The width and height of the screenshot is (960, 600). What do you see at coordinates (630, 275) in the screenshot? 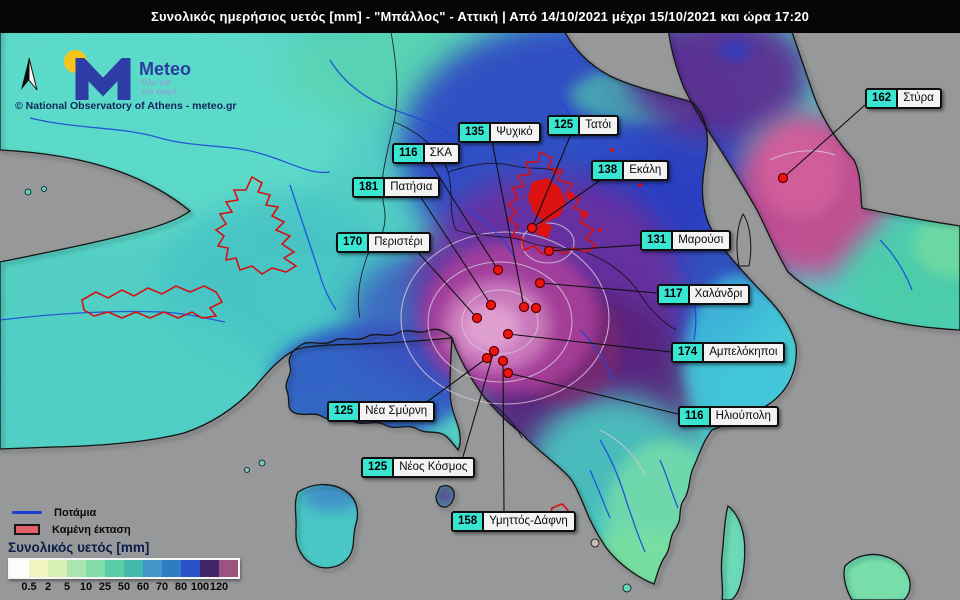
I see `station-dots` at bounding box center [630, 275].